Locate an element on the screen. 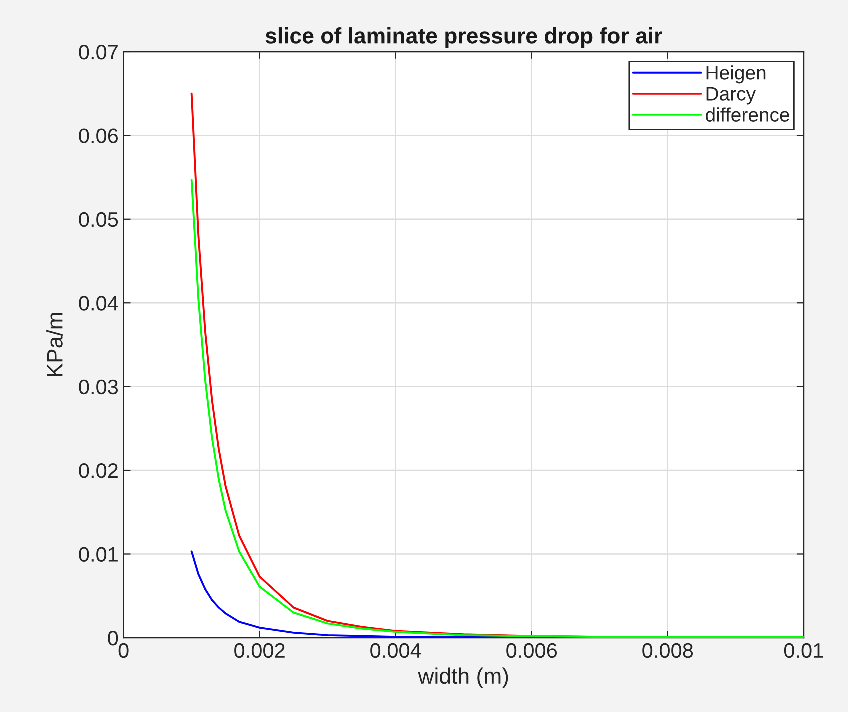  y-axis-title: KPa/m is located at coordinates (54, 344).